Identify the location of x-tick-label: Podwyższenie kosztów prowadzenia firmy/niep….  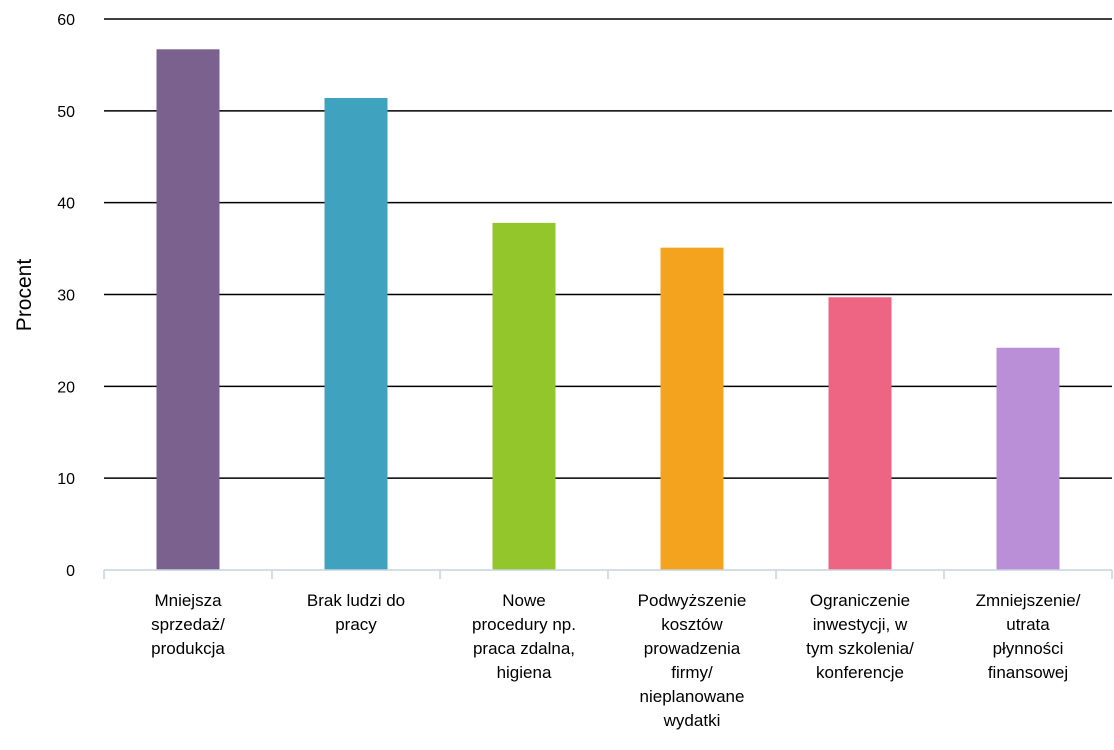
(692, 660).